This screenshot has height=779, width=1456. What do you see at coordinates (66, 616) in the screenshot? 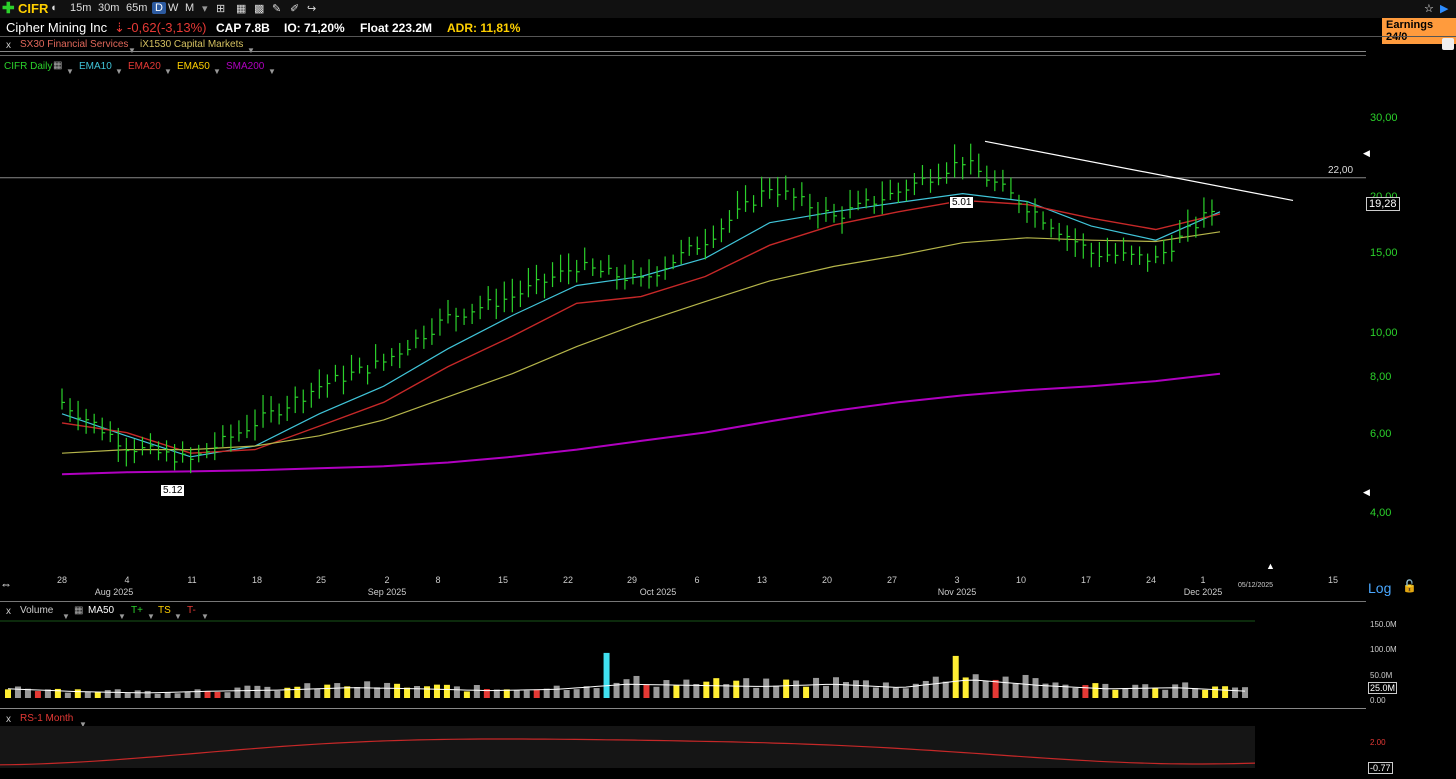
I see `volume-dropdown-icon: ▼` at bounding box center [66, 616].